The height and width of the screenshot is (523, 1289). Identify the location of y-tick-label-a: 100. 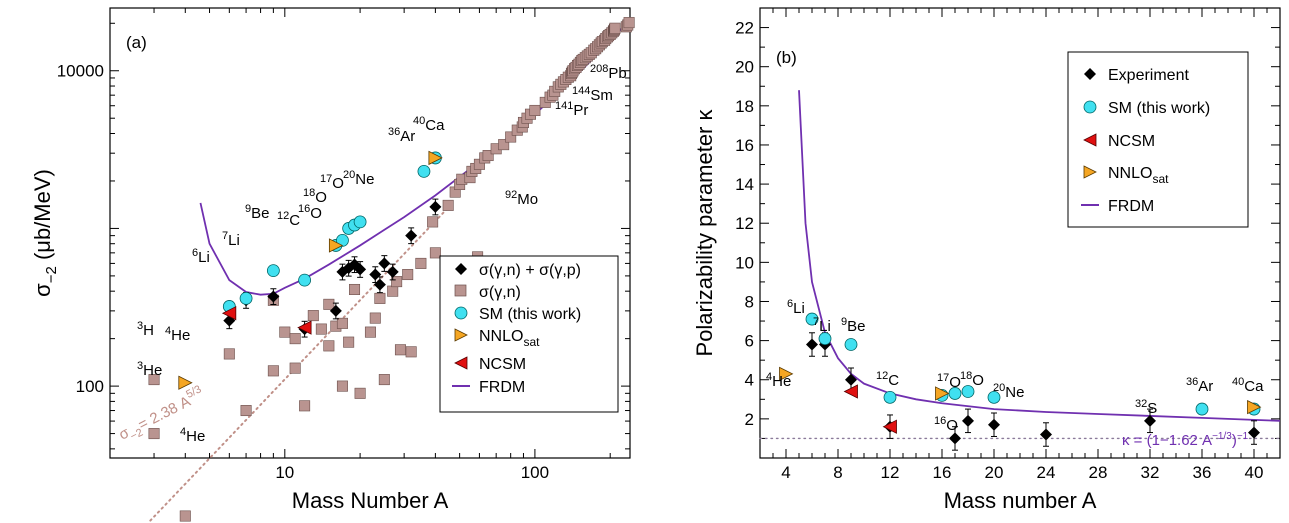
(90, 386).